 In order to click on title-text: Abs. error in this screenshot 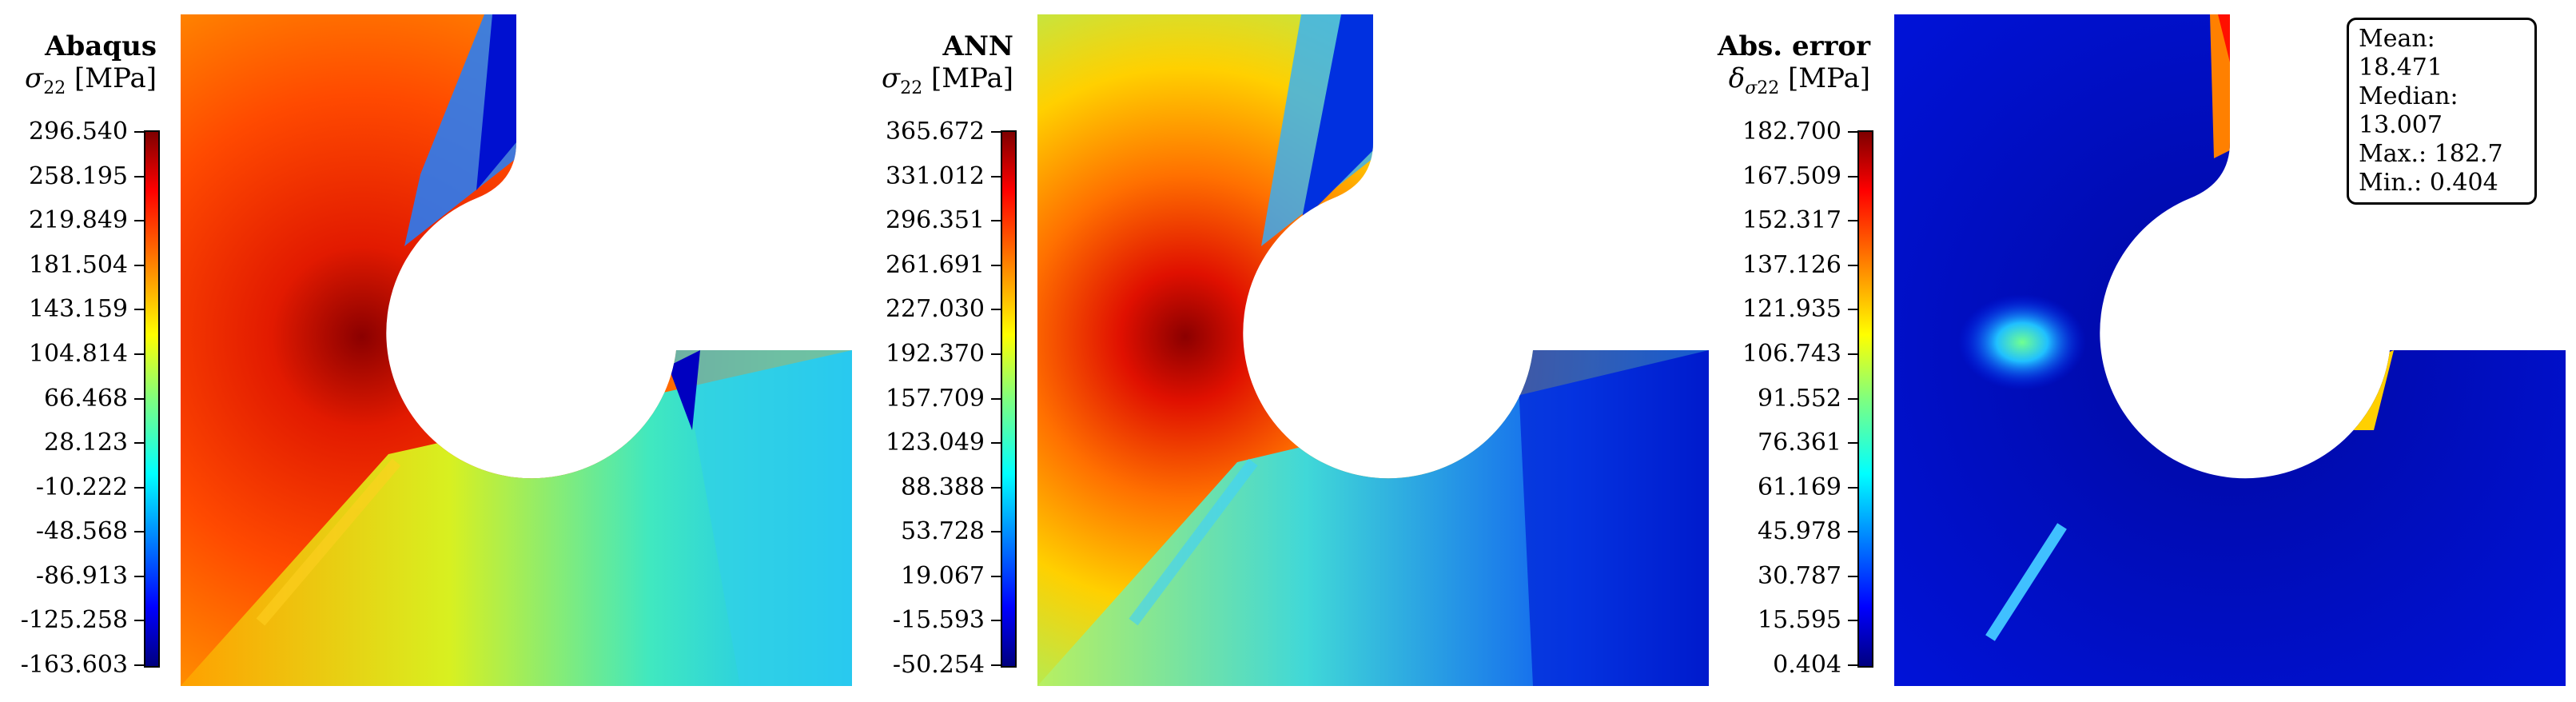, I will do `click(1793, 46)`.